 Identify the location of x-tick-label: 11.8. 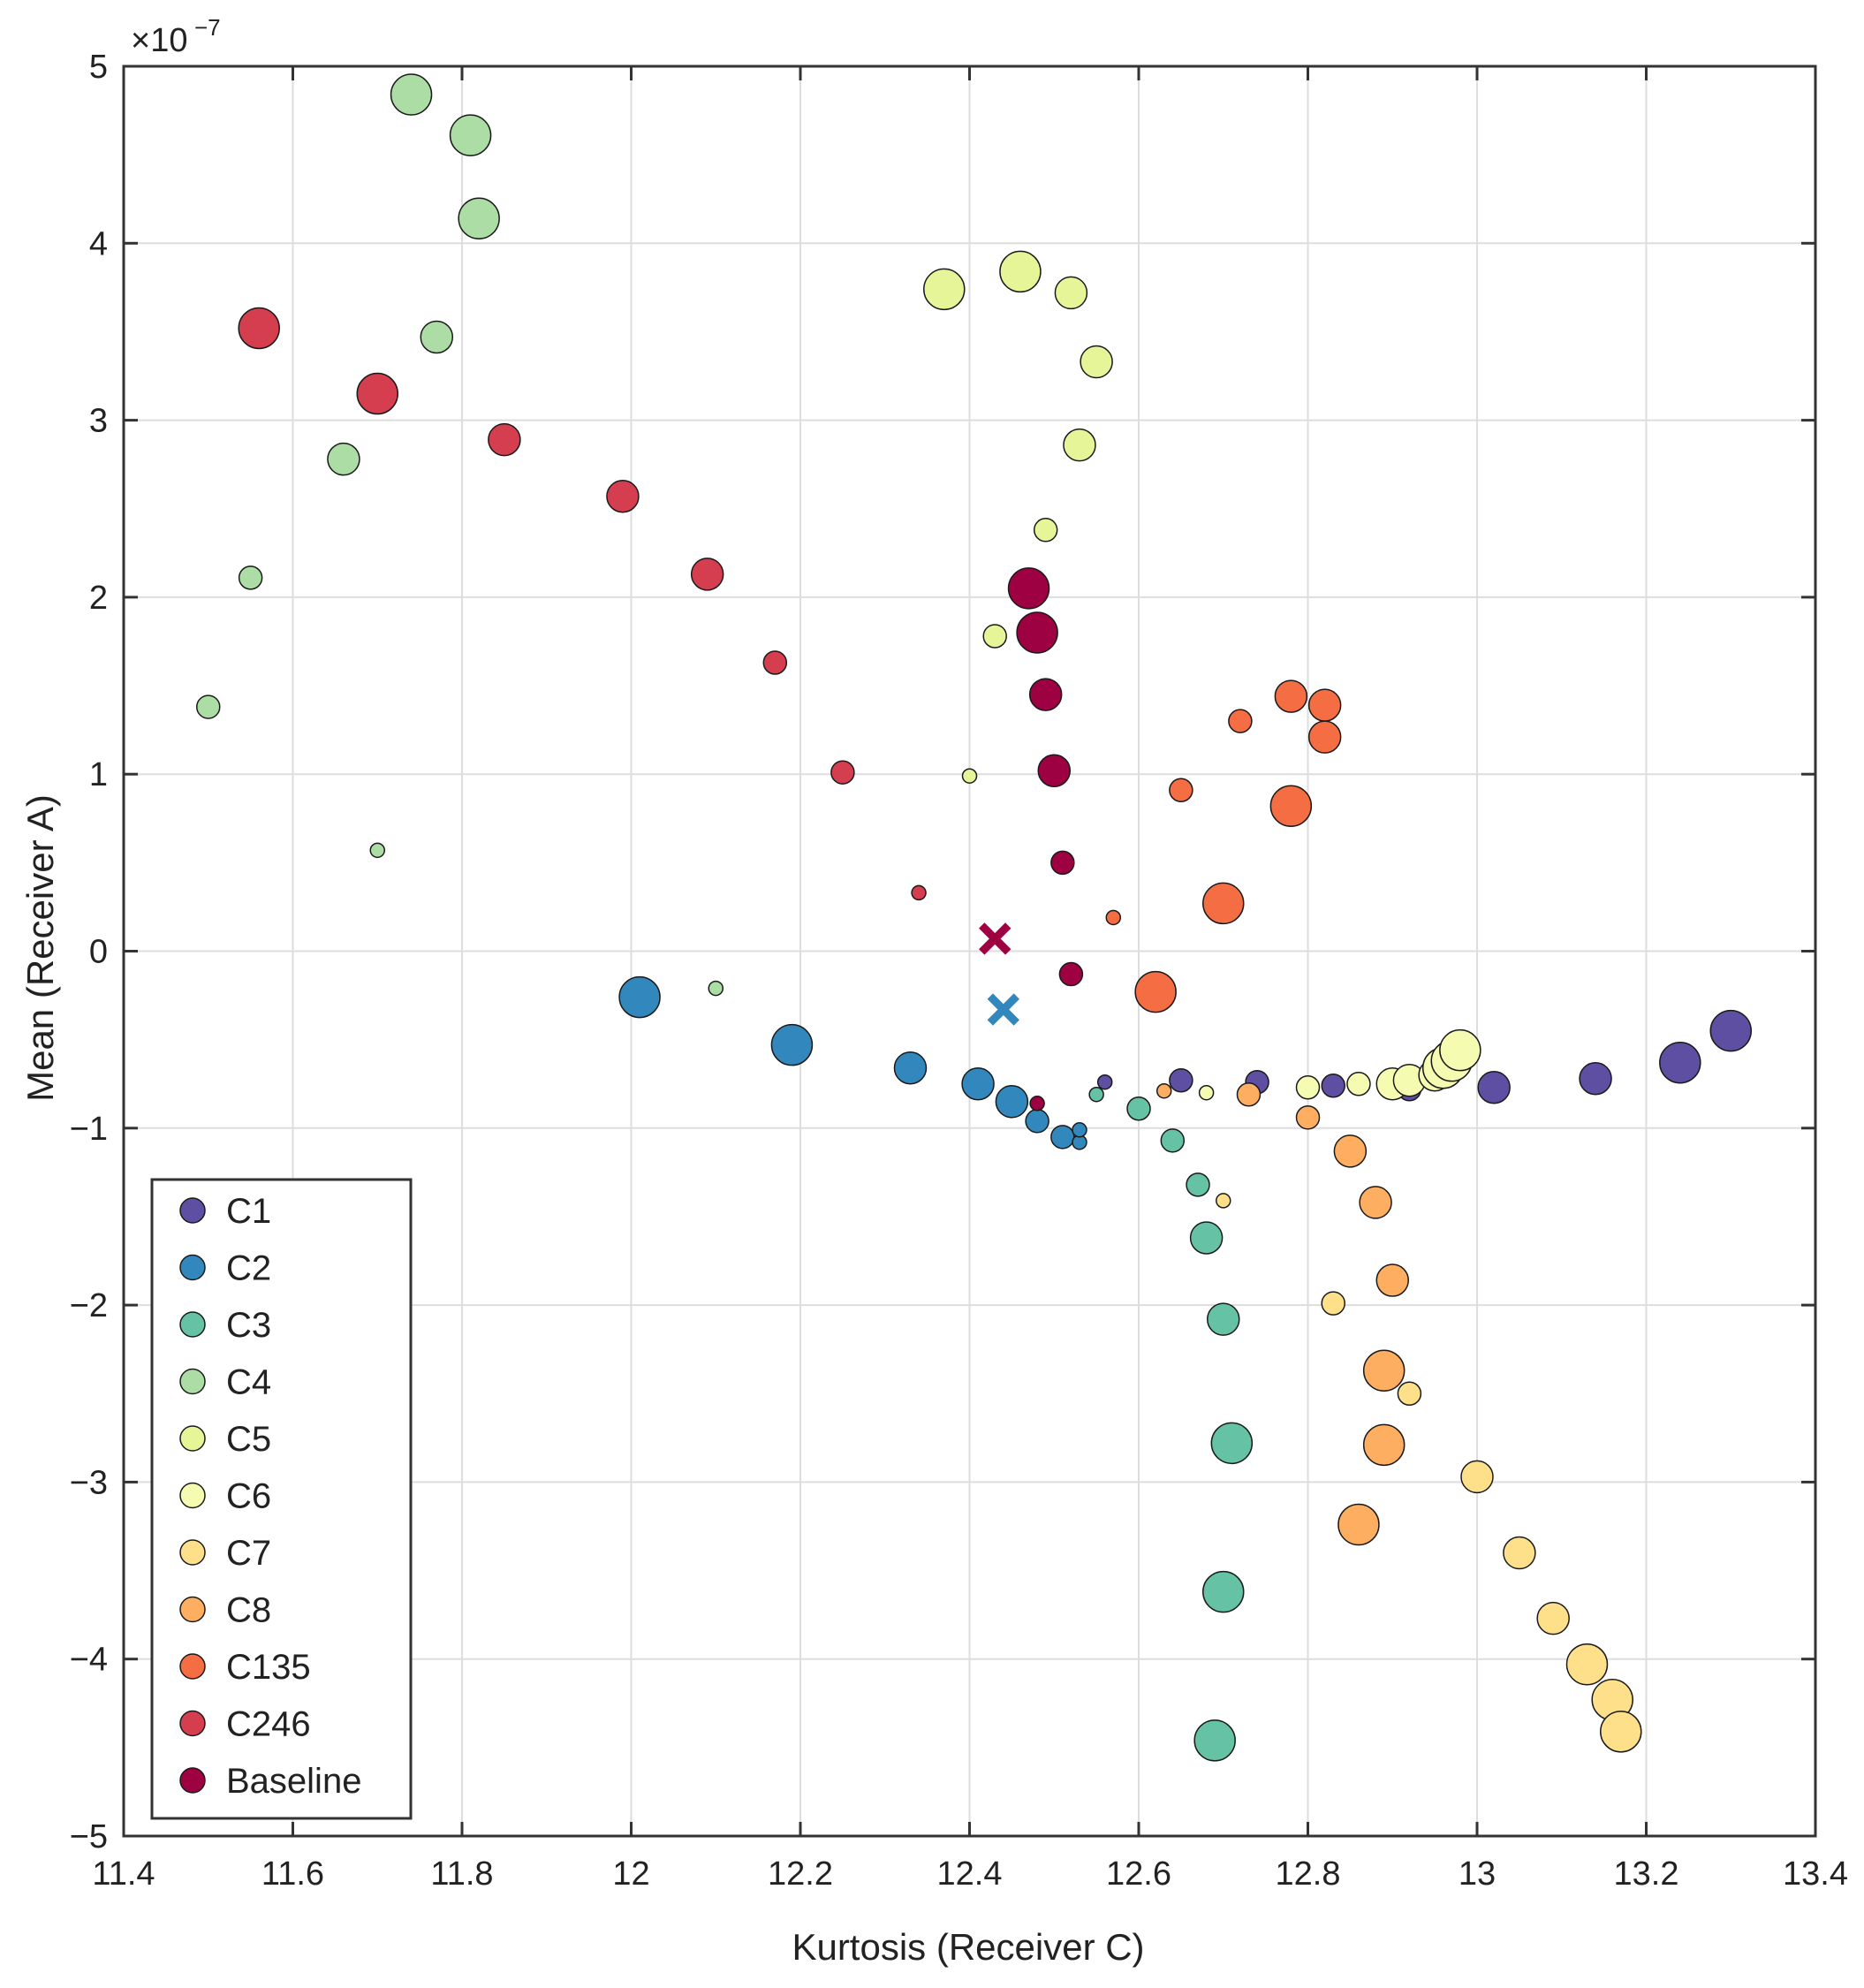
(462, 1874).